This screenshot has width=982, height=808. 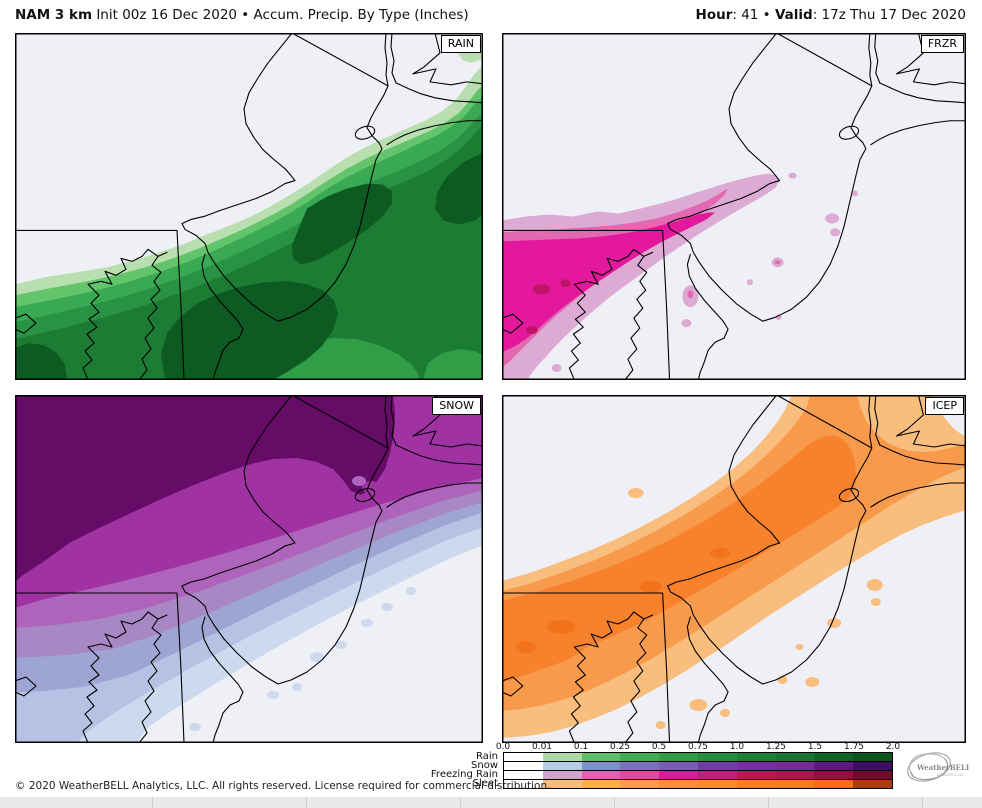 What do you see at coordinates (830, 15) in the screenshot?
I see `valid-time-text: Hour: 41 • Valid: 17z Thu 17 Dec 2020` at bounding box center [830, 15].